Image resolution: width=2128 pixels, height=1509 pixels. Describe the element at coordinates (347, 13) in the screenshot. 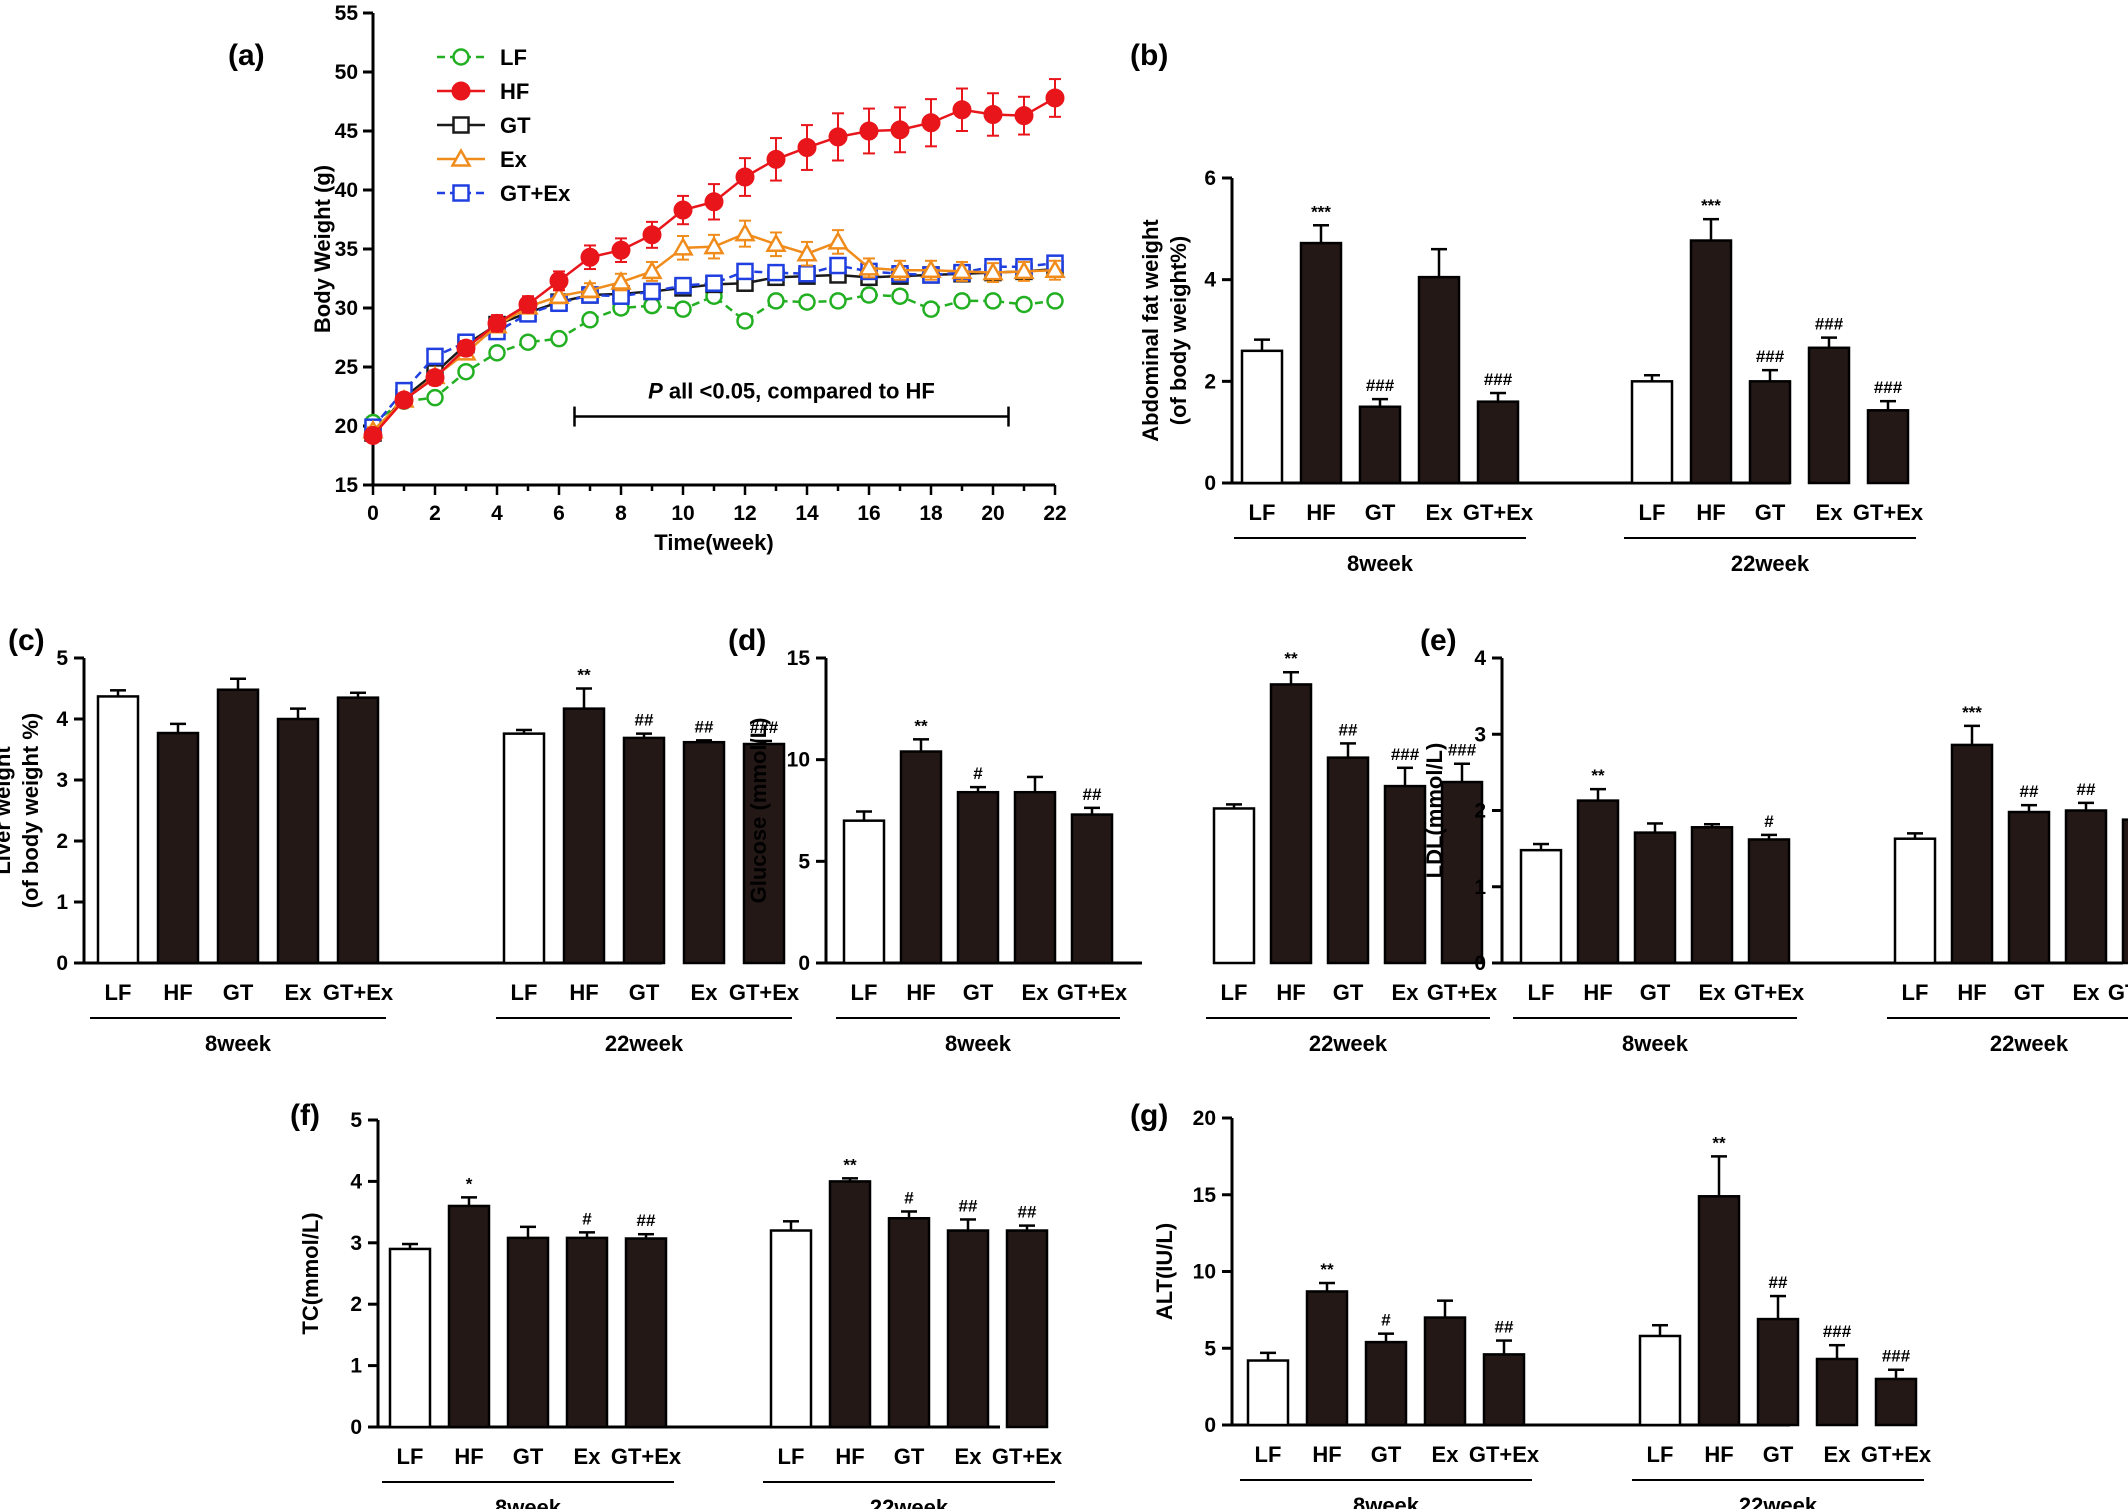

I see `y-tick-label: 55` at that location.